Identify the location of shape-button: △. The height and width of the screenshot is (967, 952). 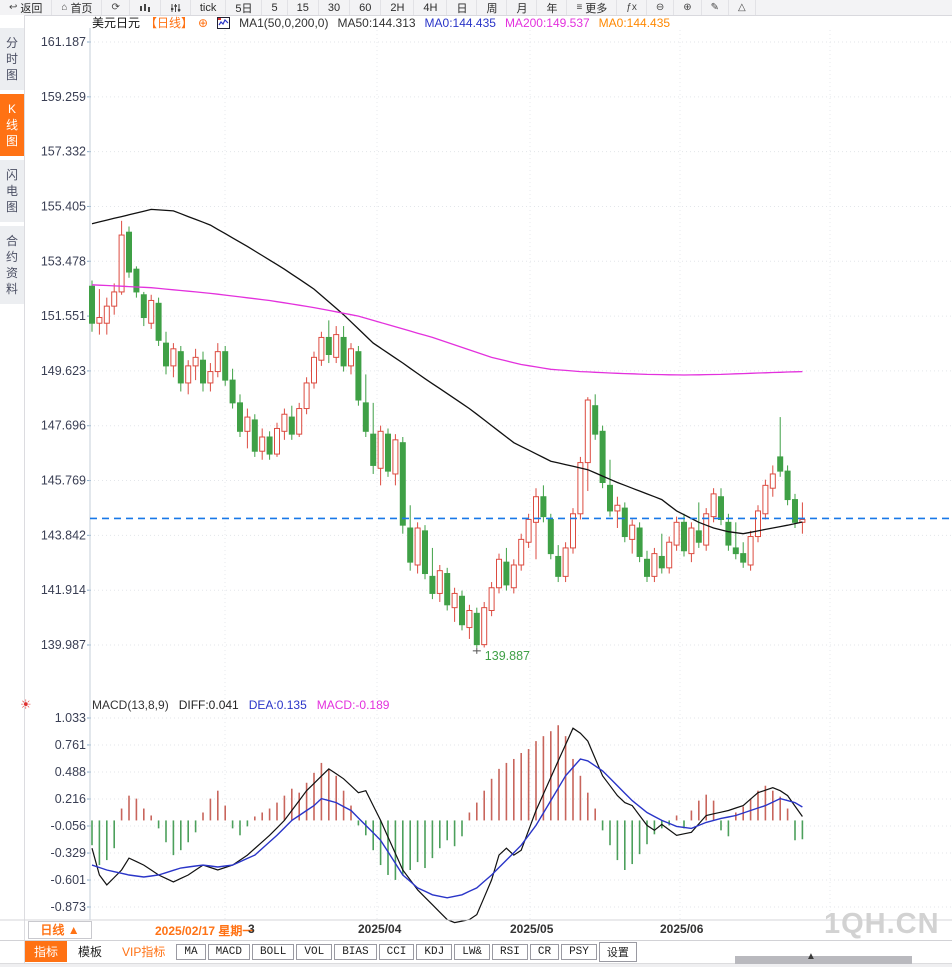
(742, 7).